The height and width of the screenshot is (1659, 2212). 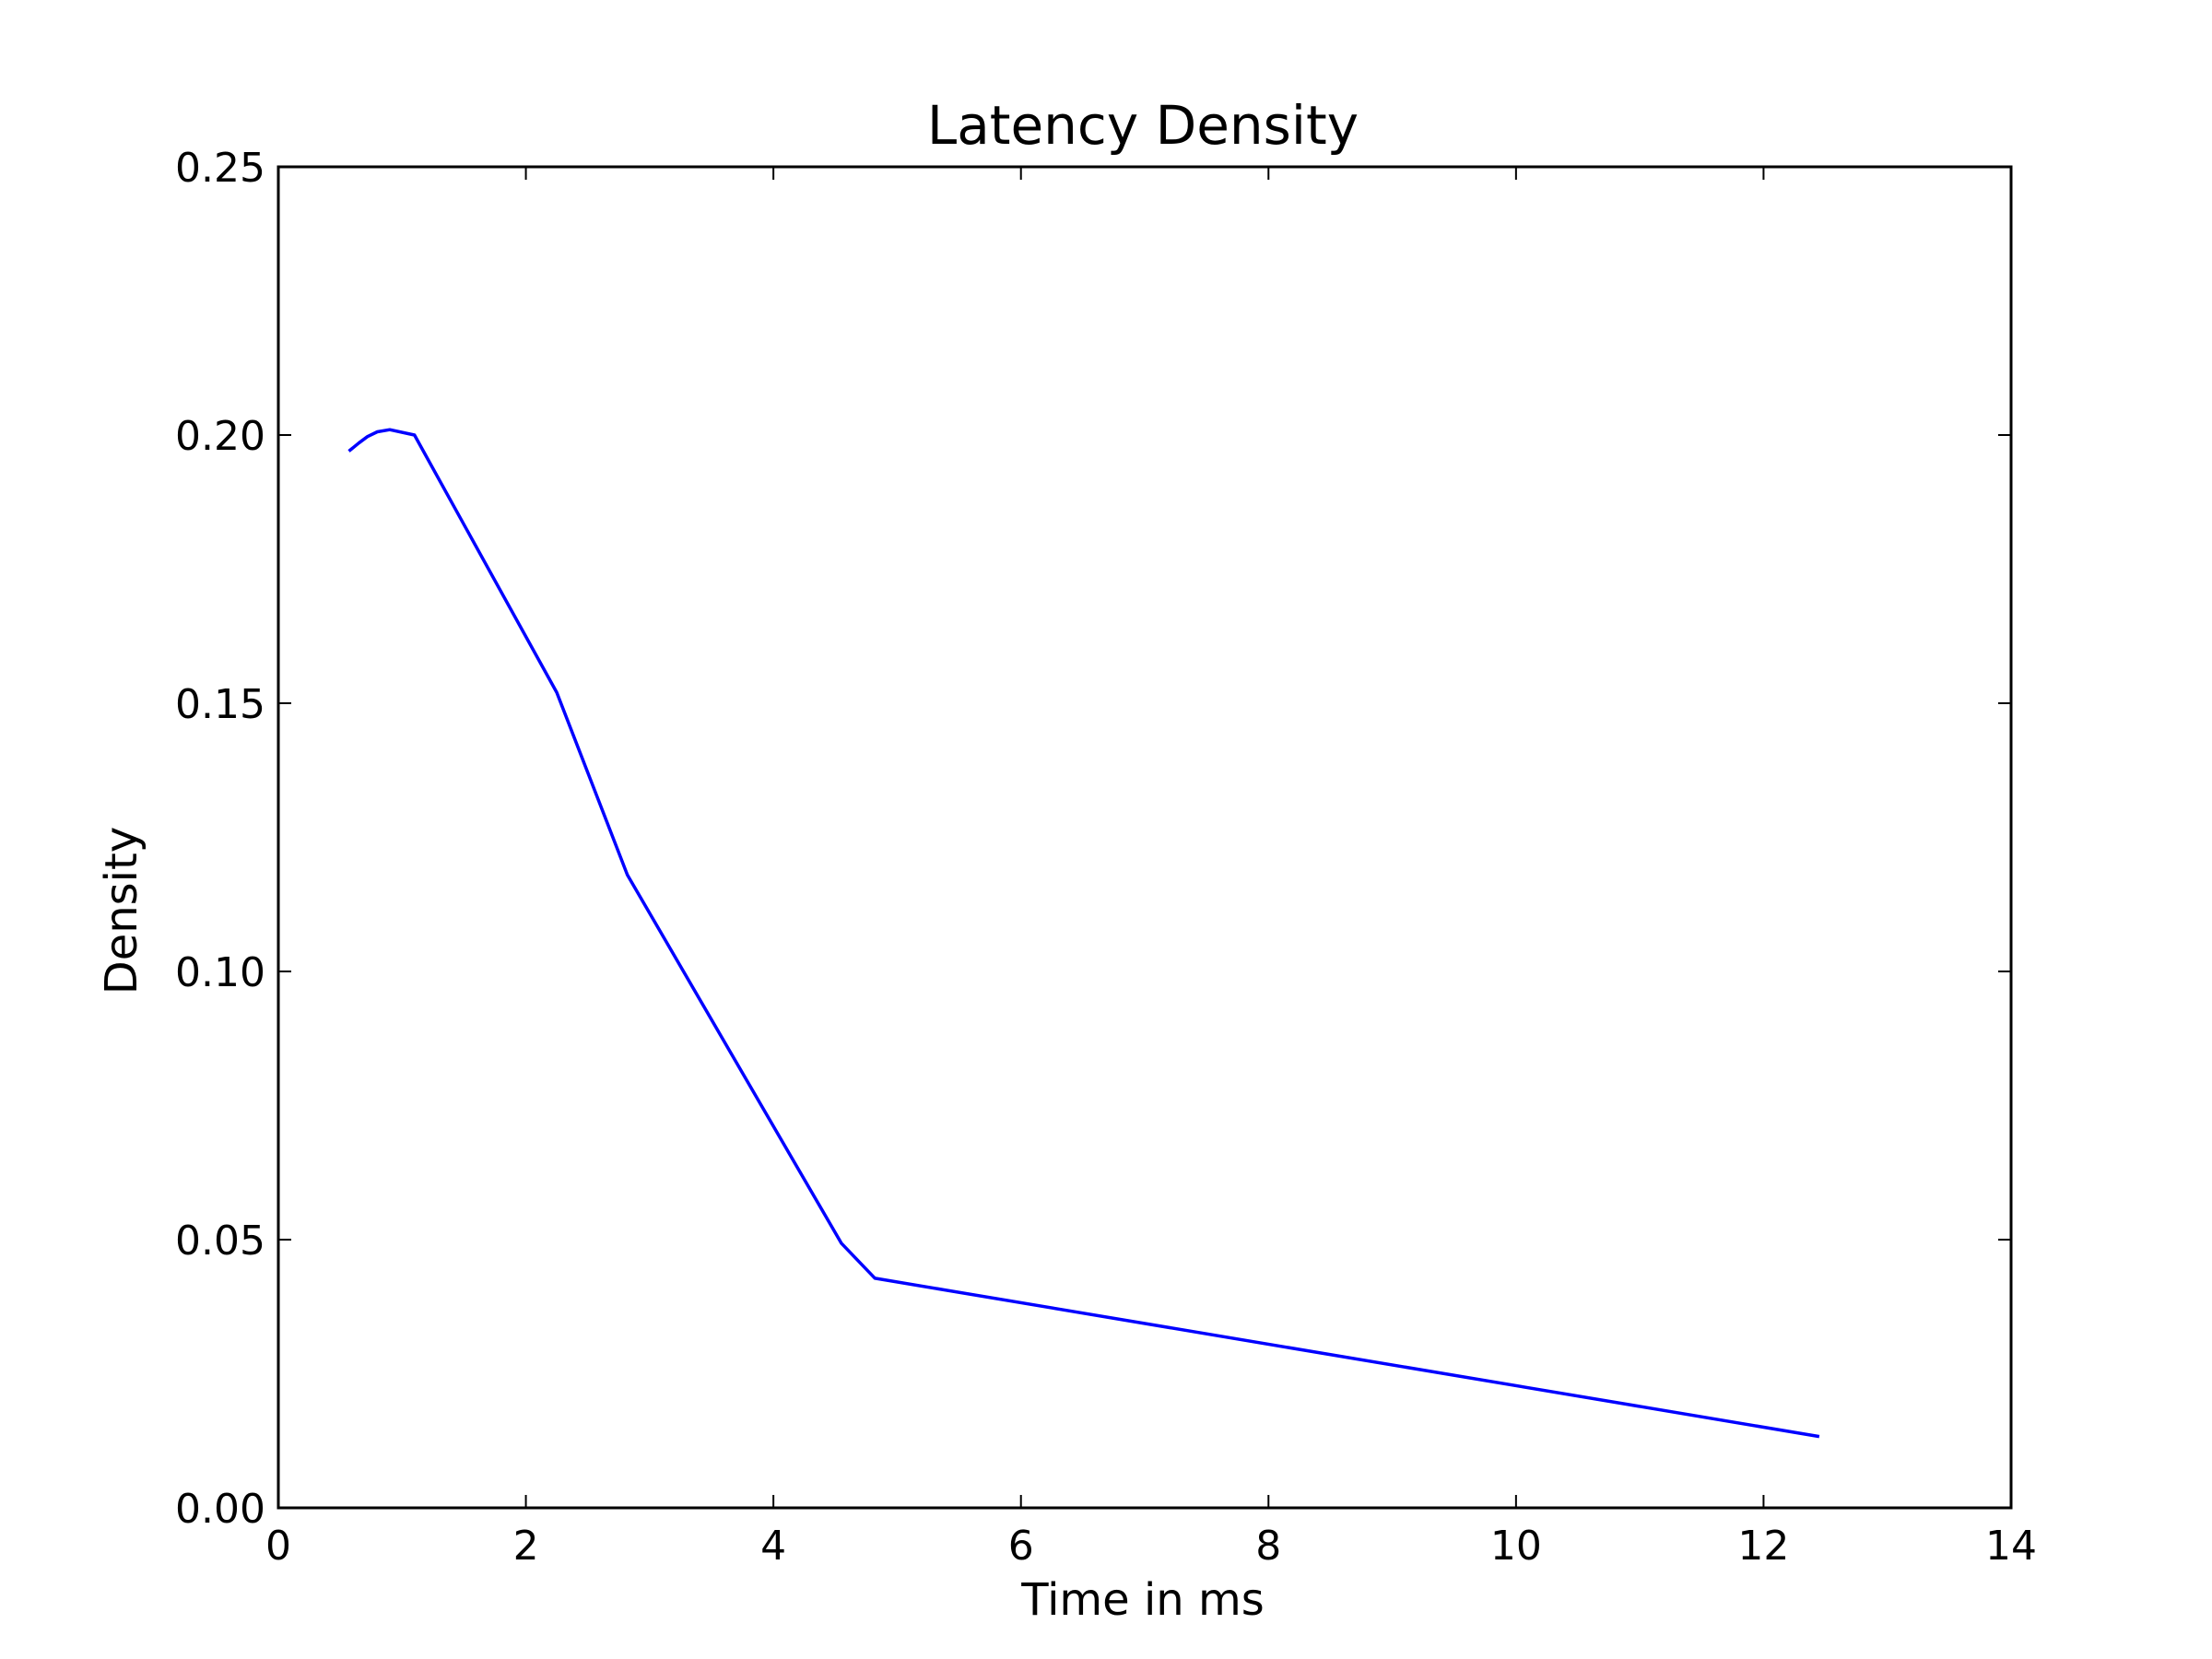 I want to click on x-tick-label: 0, so click(x=278, y=1546).